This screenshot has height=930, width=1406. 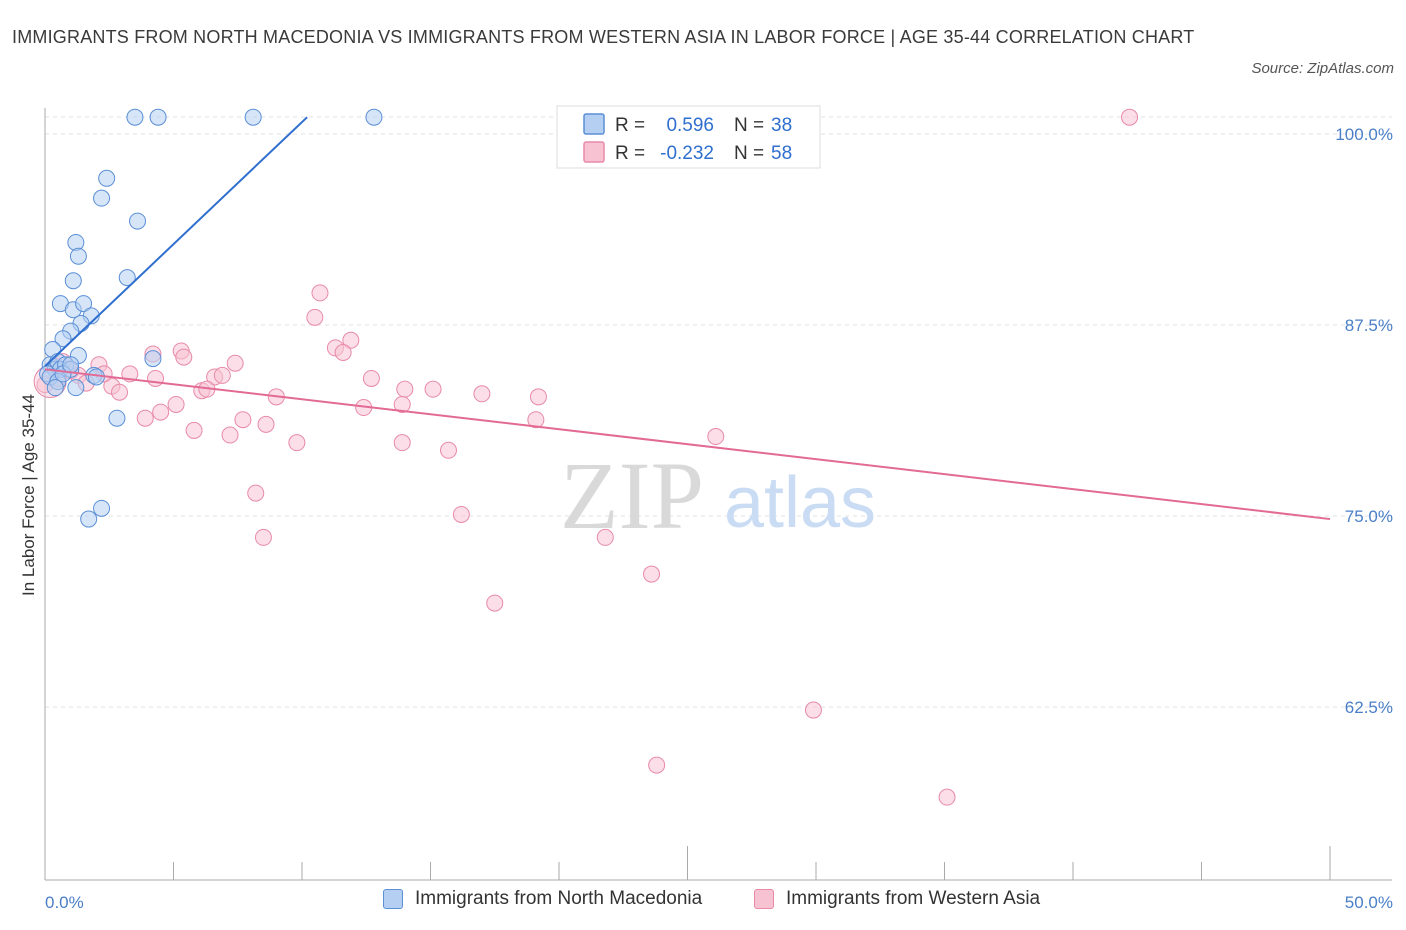 I want to click on watermark-zip: ZIP, so click(x=632, y=495).